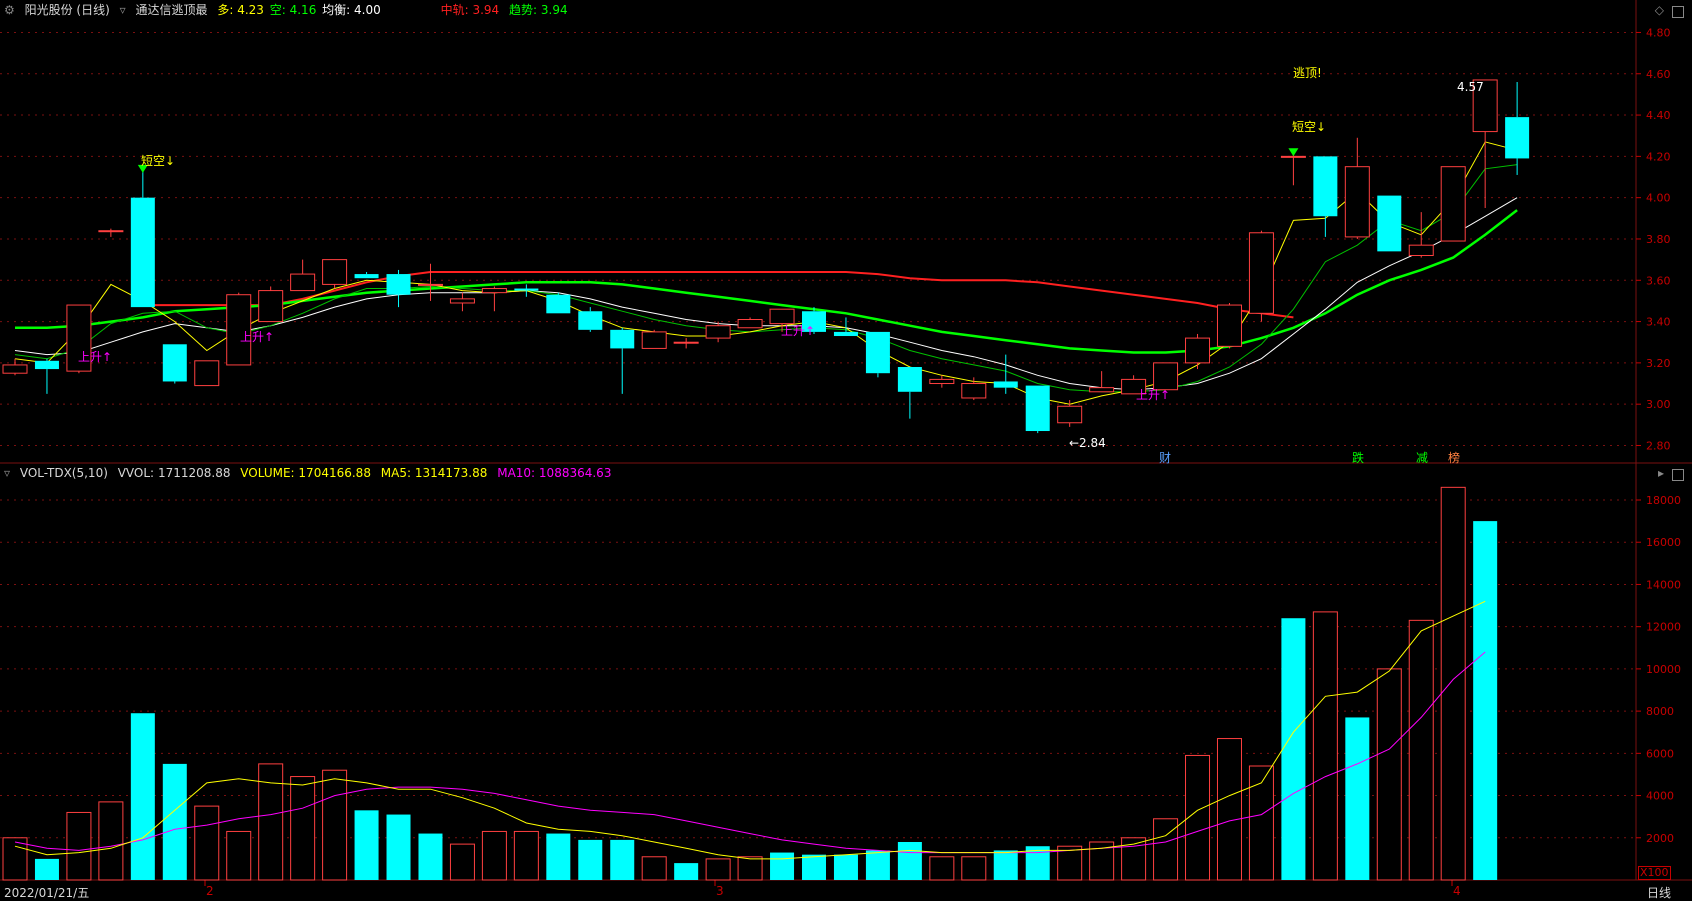  I want to click on month-mark-3: 3, so click(720, 891).